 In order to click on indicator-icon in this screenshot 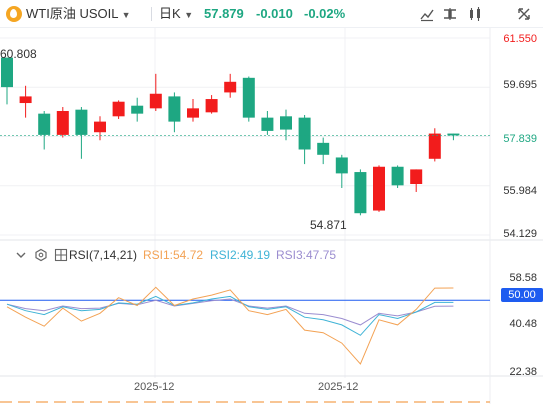, I will do `click(475, 14)`.